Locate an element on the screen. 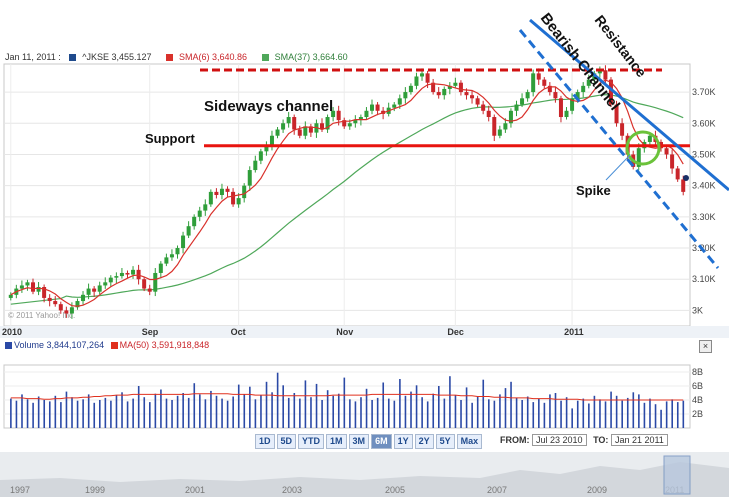 This screenshot has height=502, width=729. navigator-area is located at coordinates (364, 479).